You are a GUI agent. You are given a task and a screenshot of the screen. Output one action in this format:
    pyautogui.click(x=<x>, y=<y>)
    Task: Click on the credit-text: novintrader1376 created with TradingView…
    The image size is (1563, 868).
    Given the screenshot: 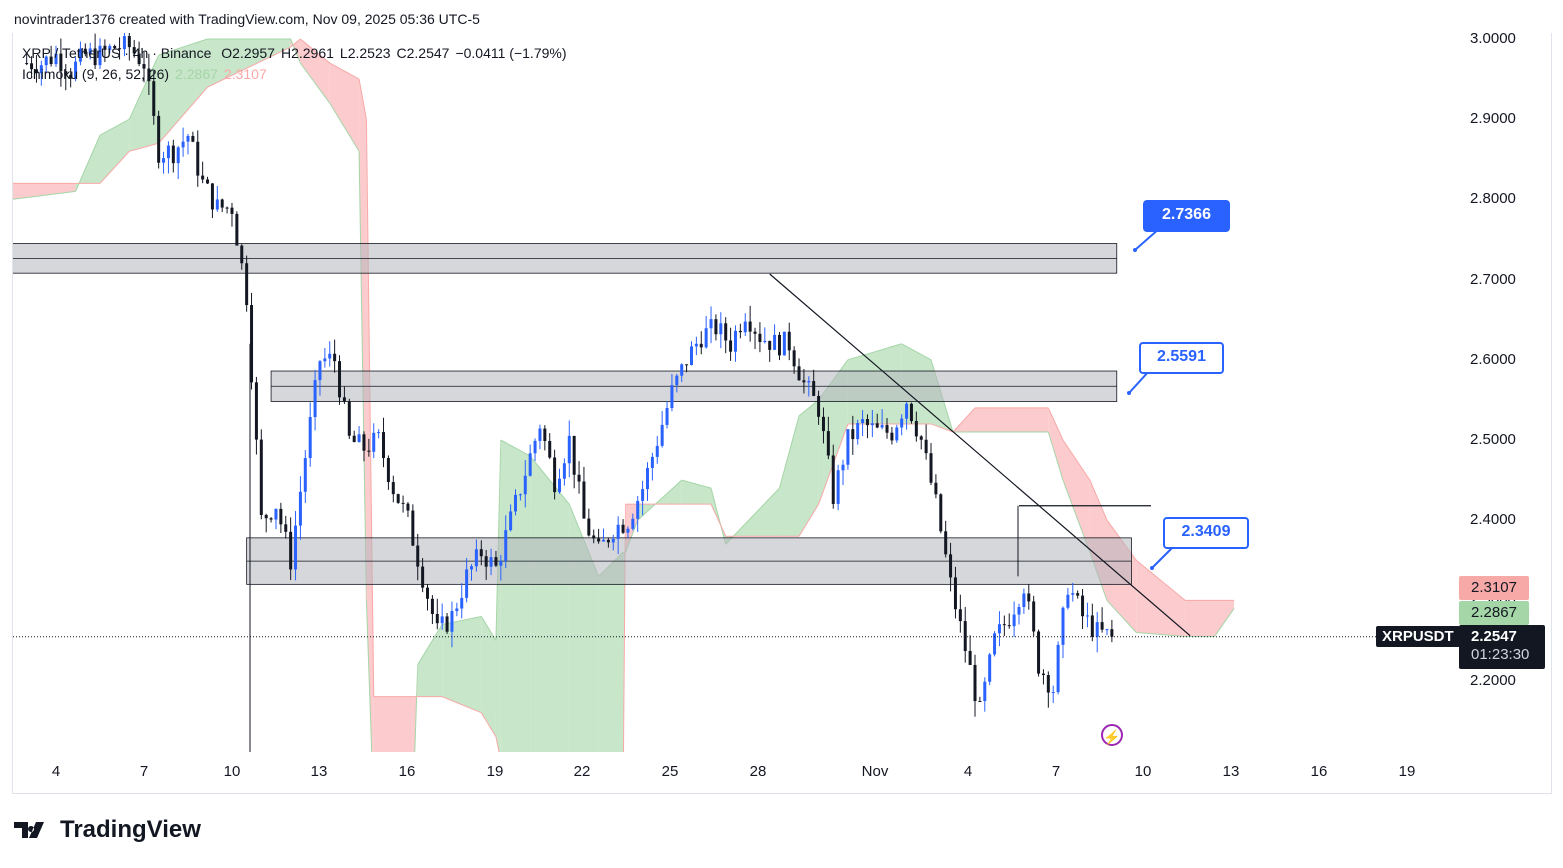 What is the action you would take?
    pyautogui.click(x=247, y=19)
    